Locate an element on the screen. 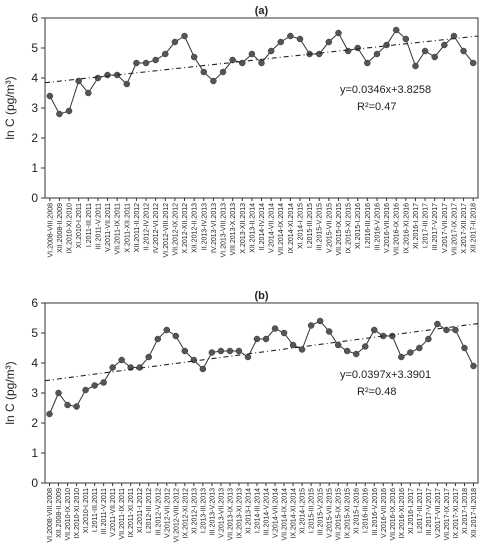 This screenshot has width=488, height=550. x-tick-label: I.2017-III.2017 is located at coordinates (426, 225).